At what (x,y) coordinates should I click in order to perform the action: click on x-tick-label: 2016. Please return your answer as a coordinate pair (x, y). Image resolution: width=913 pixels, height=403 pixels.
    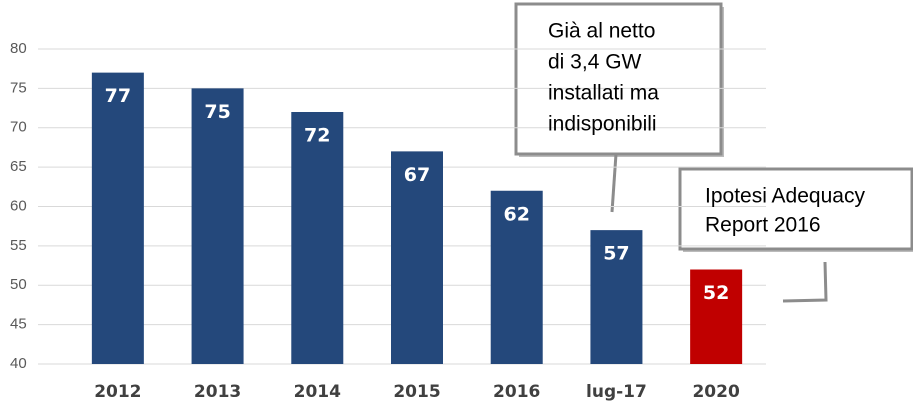
    Looking at the image, I should click on (516, 392).